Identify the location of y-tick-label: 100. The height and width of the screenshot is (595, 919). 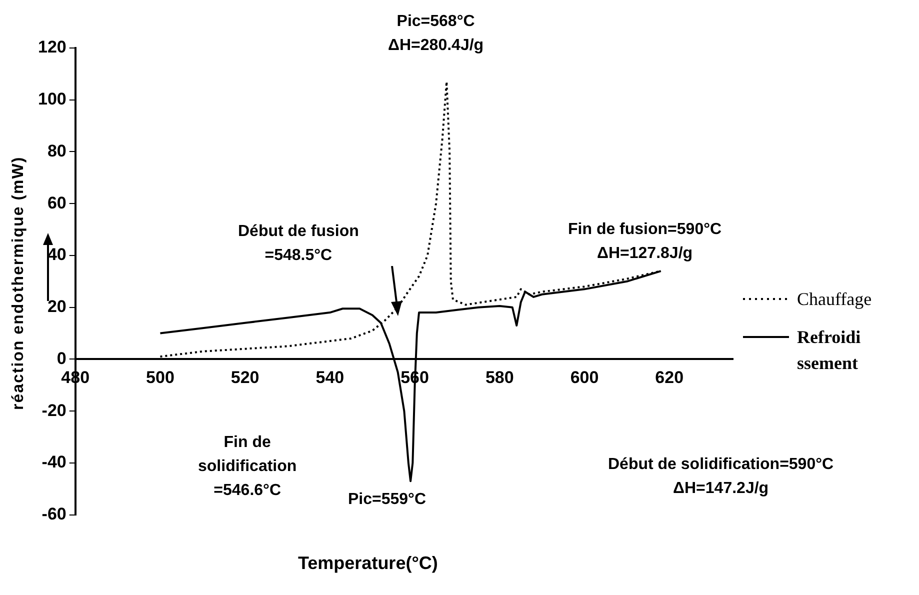
(52, 99).